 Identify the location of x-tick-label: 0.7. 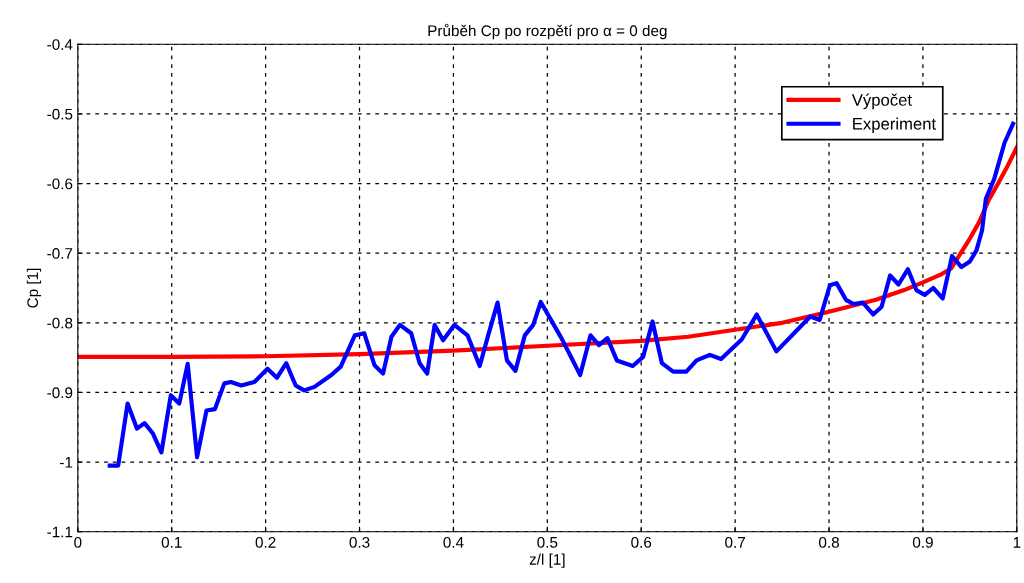
(735, 542).